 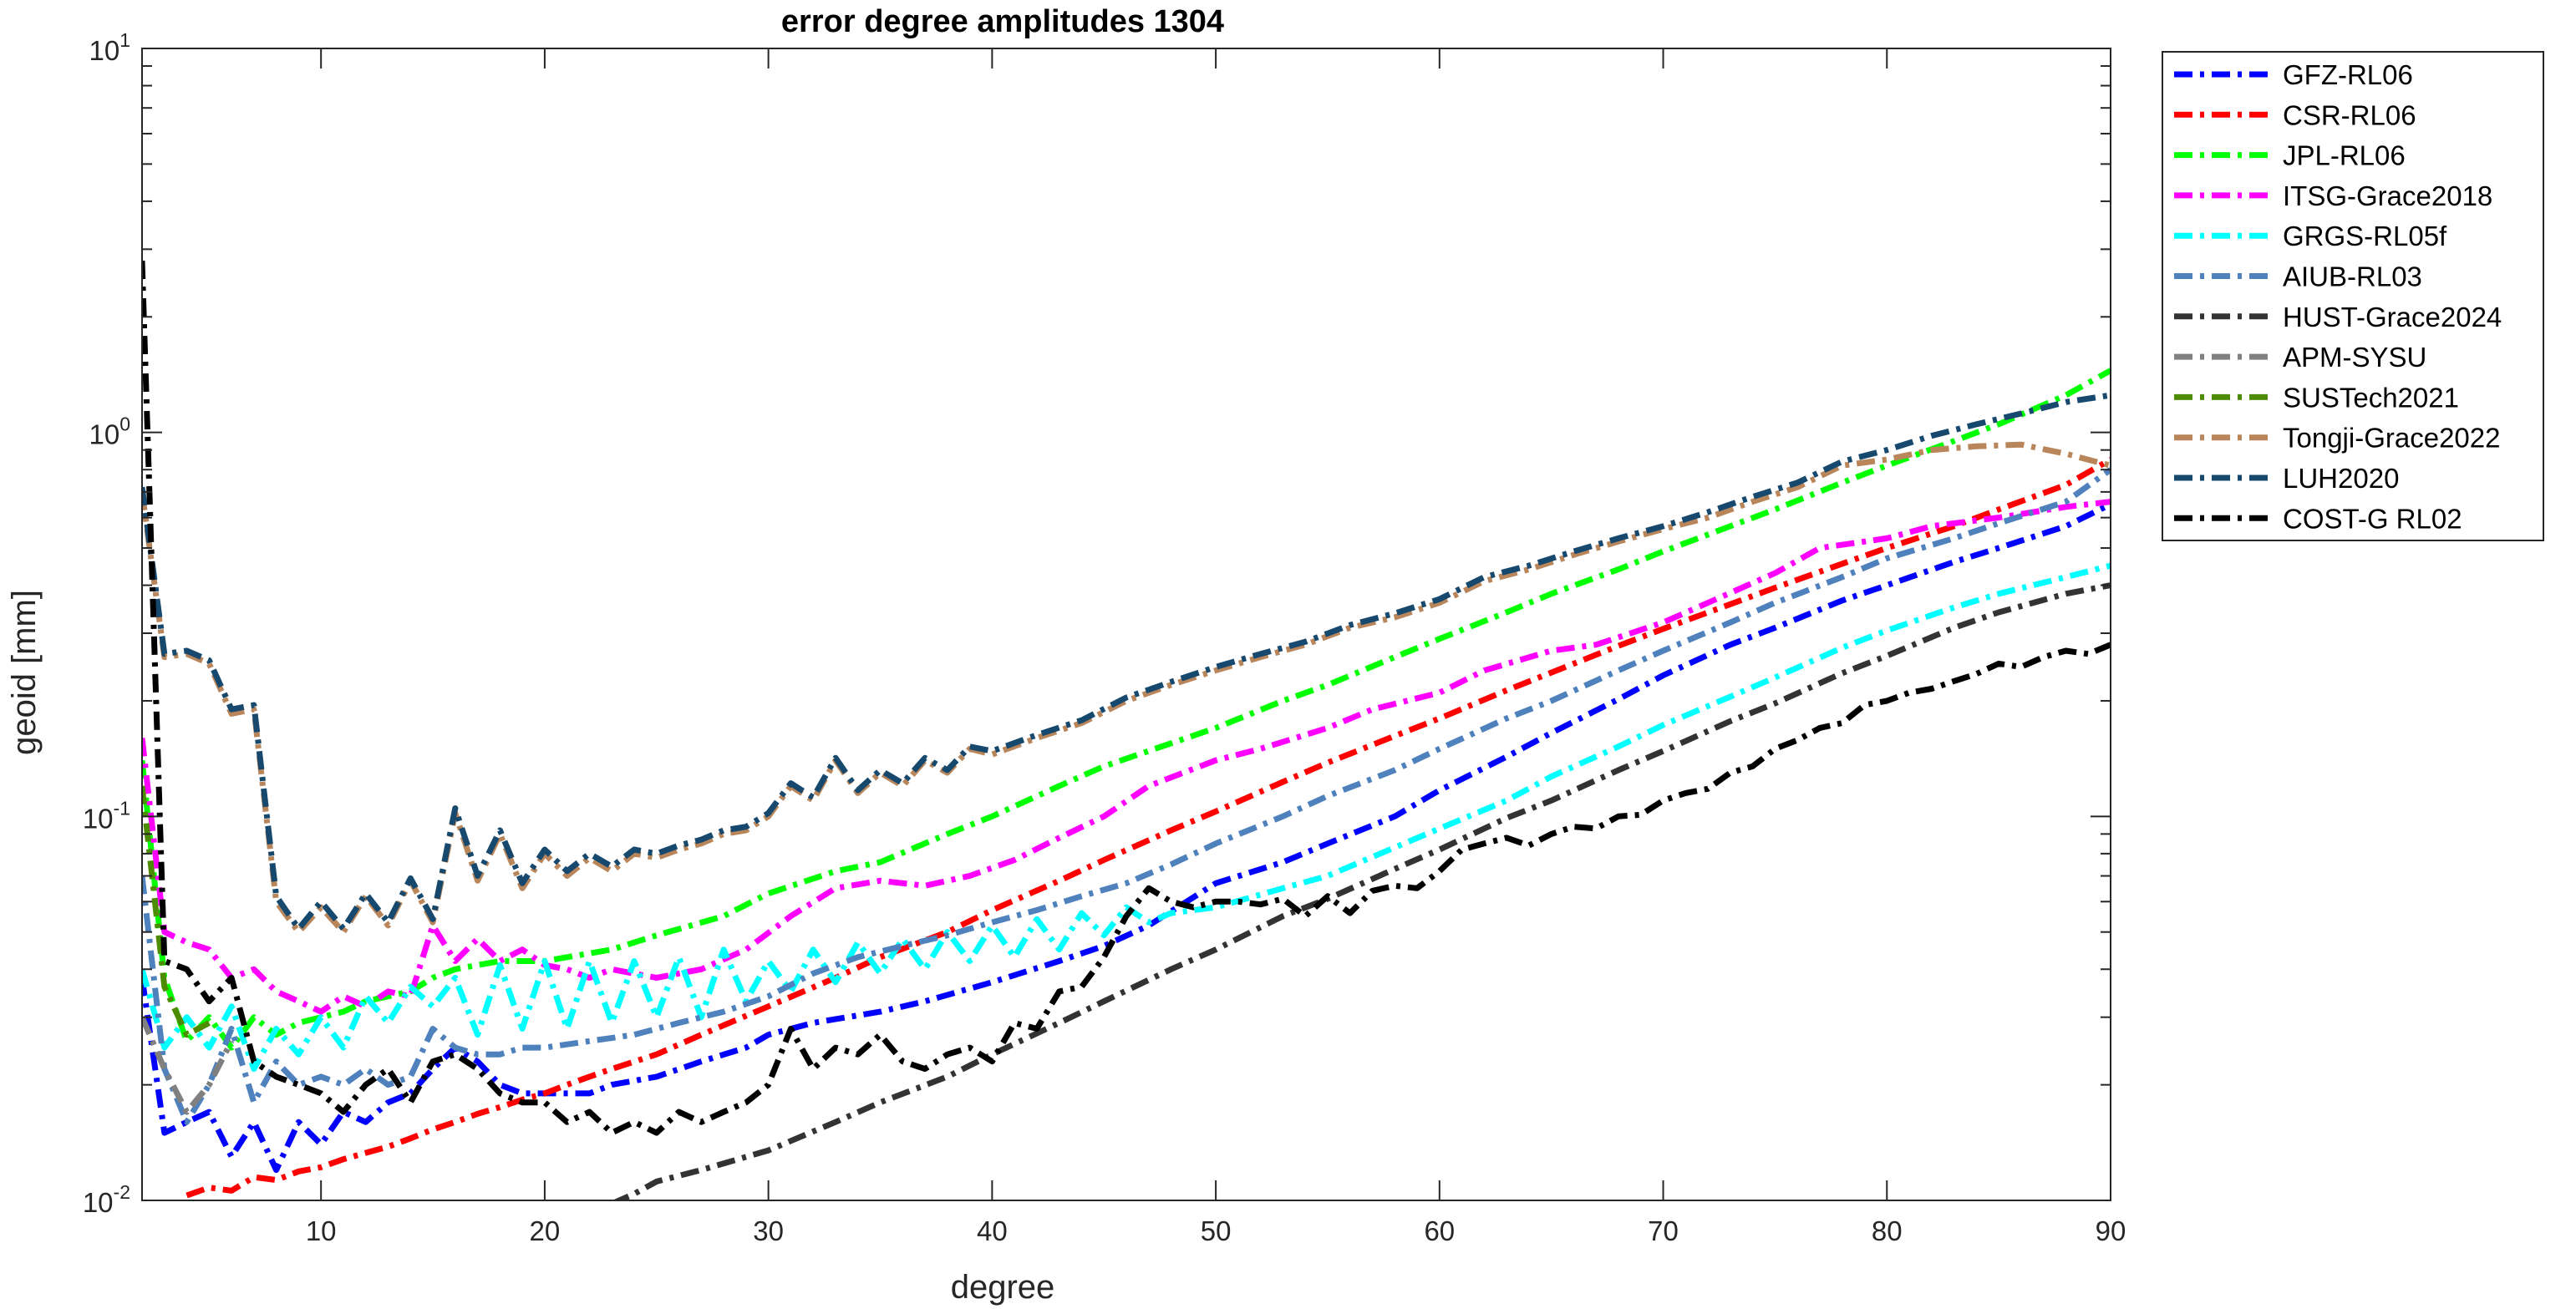 What do you see at coordinates (2387, 195) in the screenshot?
I see `legend-label-itsg-grace2018: ITSG-Grace2018` at bounding box center [2387, 195].